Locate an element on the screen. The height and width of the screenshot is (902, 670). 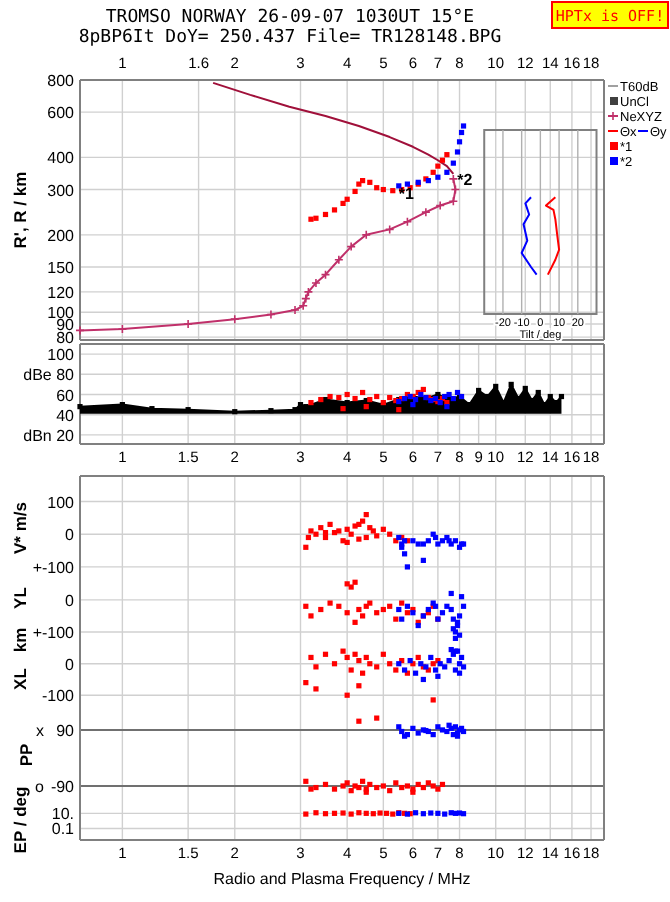
y-axis-title: XL is located at coordinates (20, 679).